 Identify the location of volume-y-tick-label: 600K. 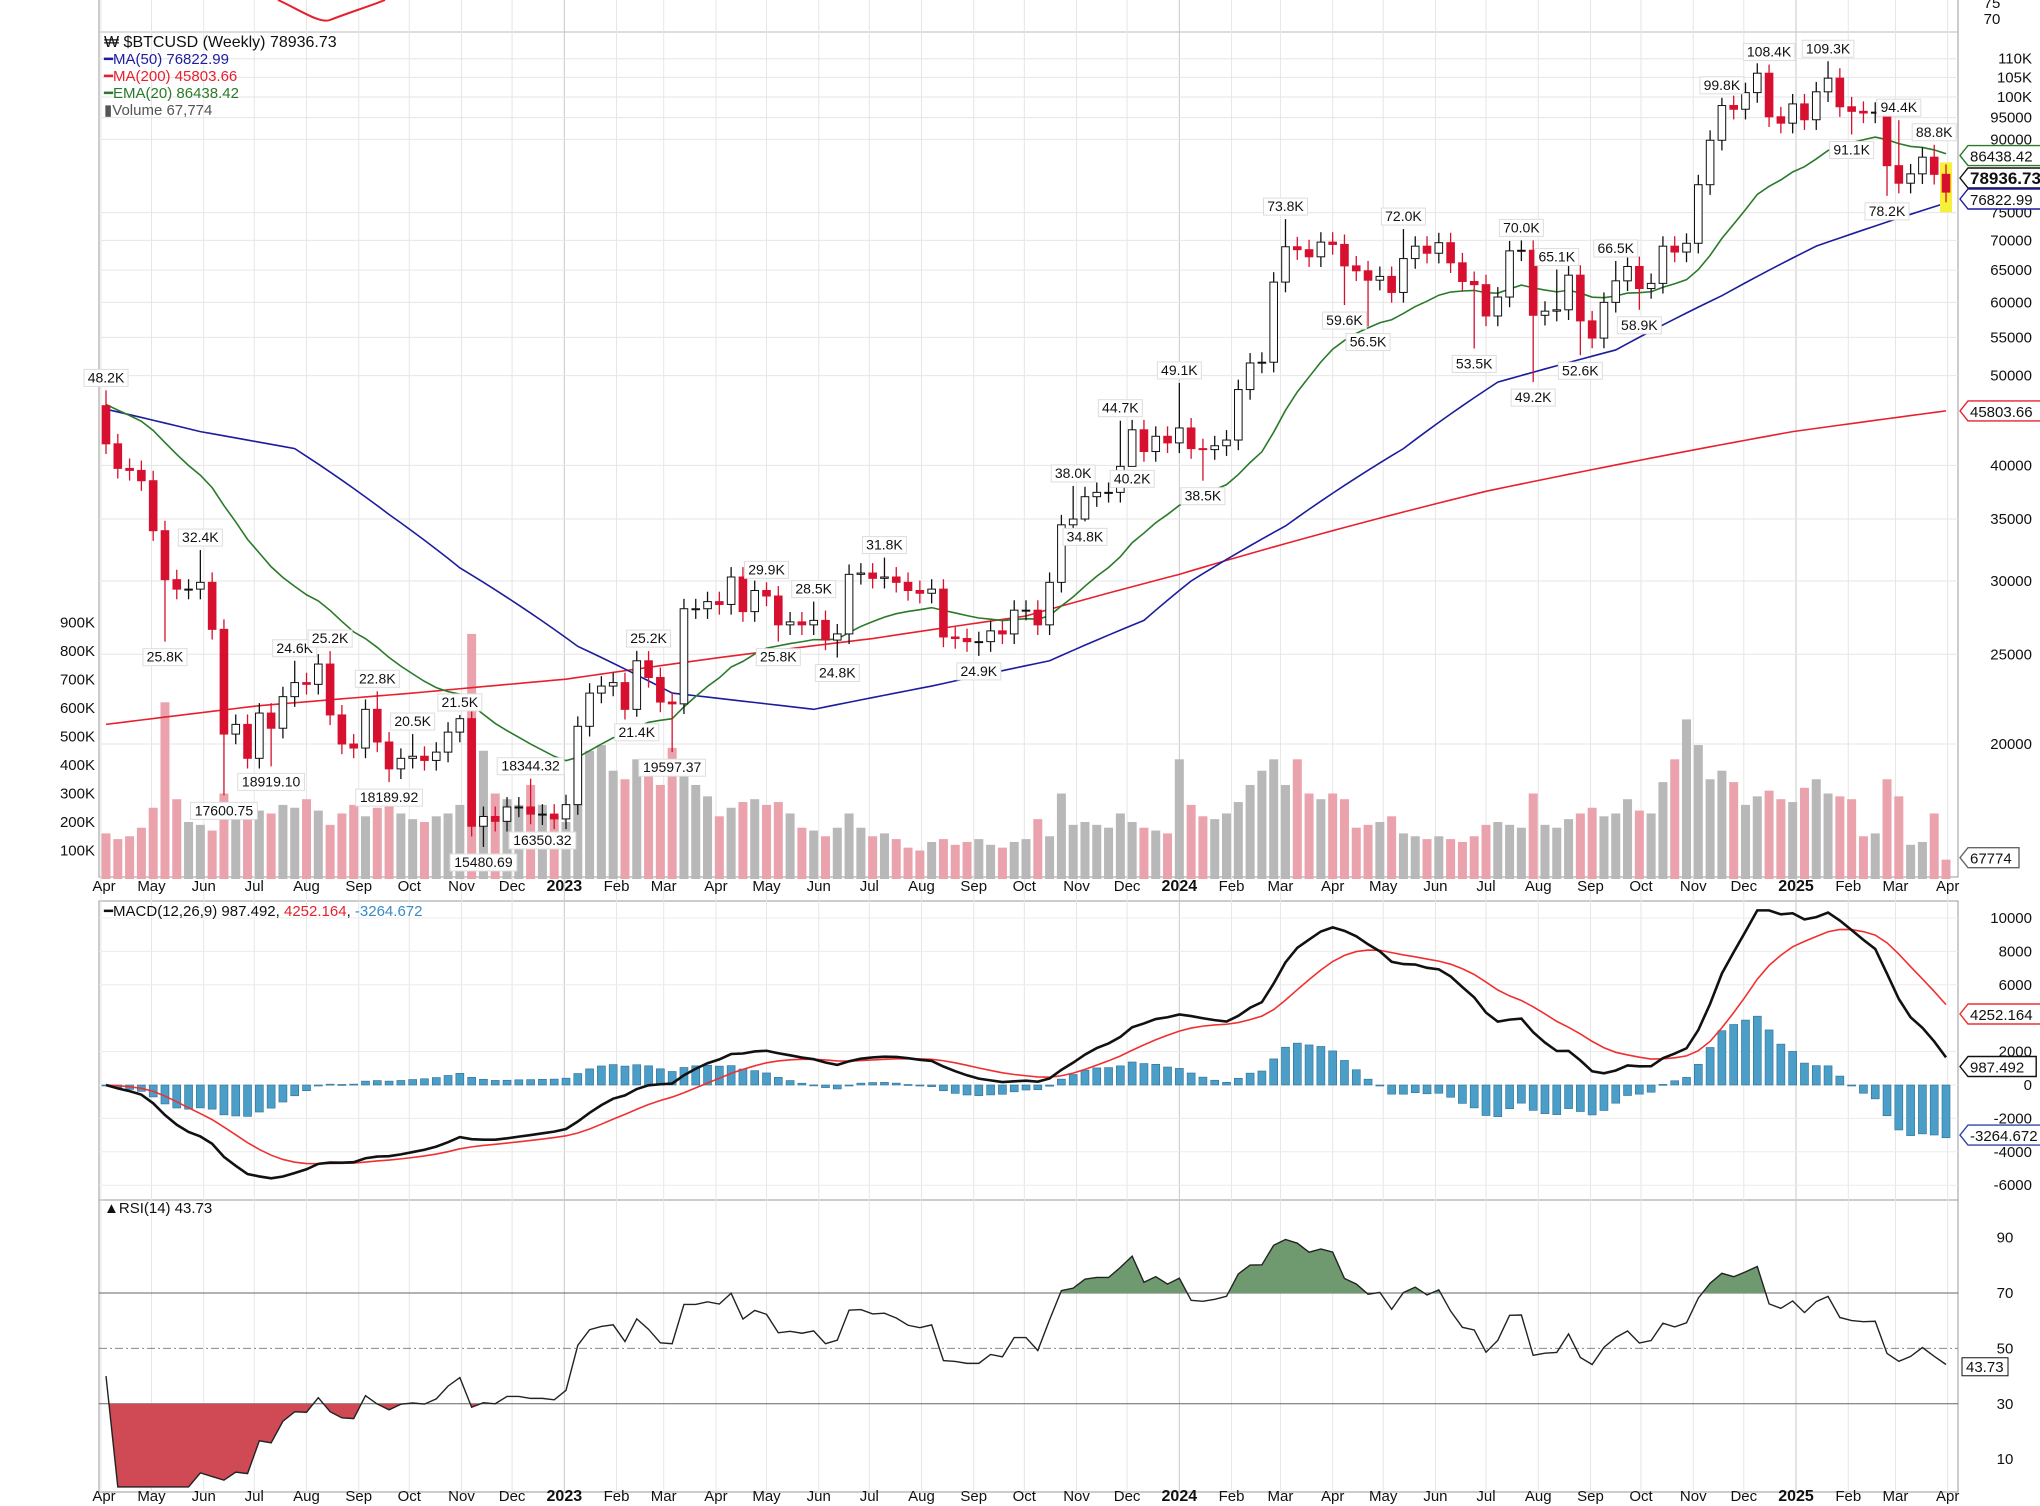
(77, 708).